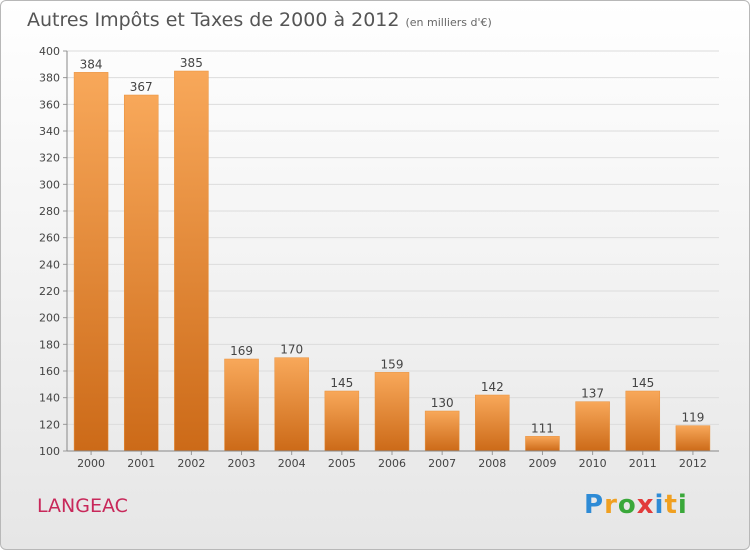 The image size is (750, 550). Describe the element at coordinates (592, 394) in the screenshot. I see `data-label: 137` at that location.